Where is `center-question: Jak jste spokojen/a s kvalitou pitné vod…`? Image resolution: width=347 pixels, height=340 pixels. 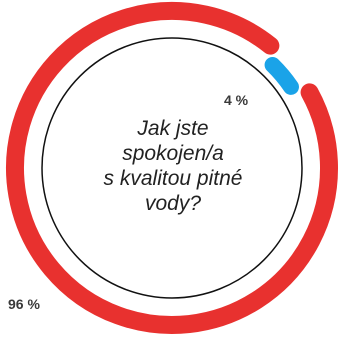 center-question: Jak jste spokojen/a s kvalitou pitné vod… is located at coordinates (173, 166).